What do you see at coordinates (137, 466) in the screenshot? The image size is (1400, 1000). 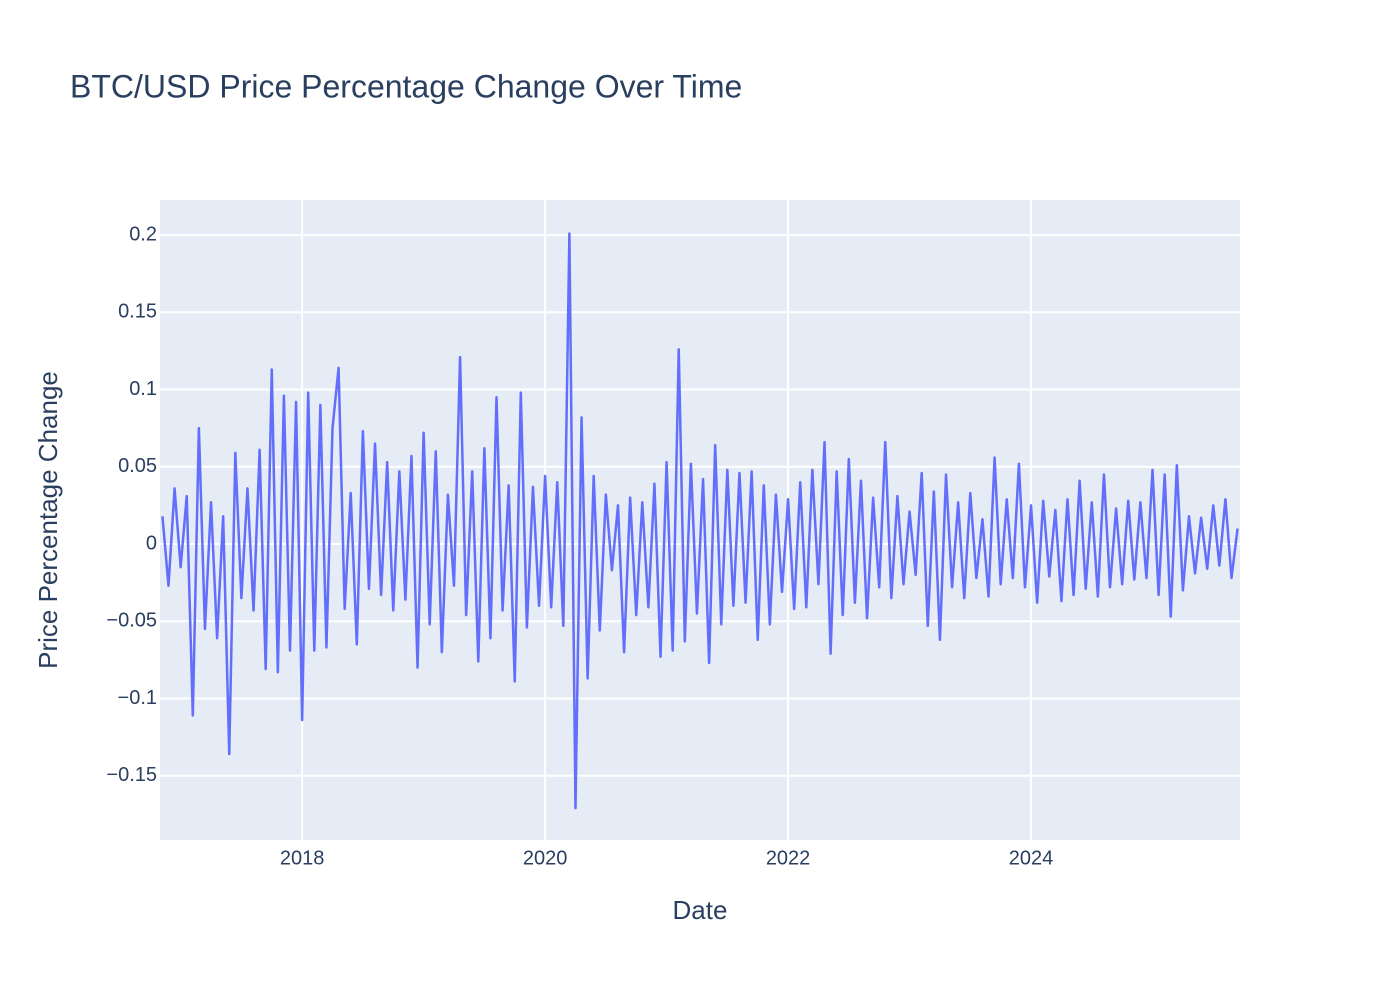 I see `y-tick-label: 0.05` at bounding box center [137, 466].